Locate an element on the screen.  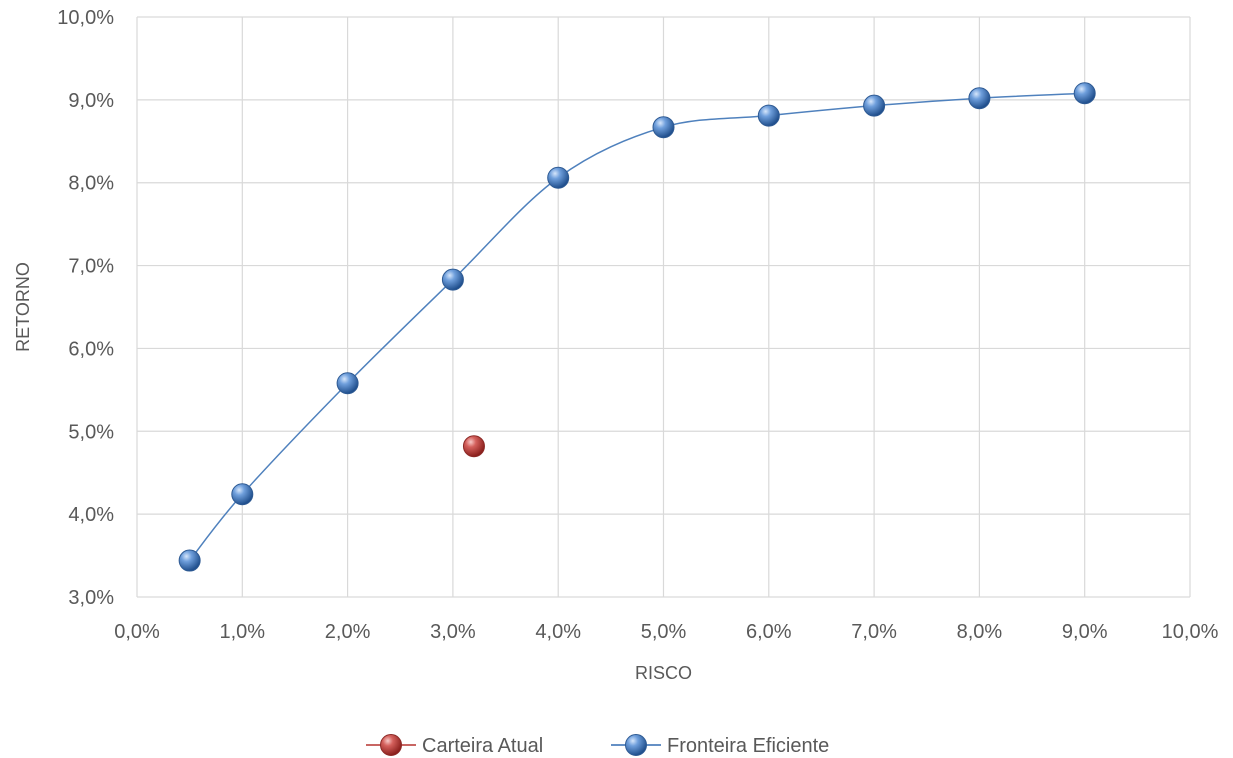
x-tick-label: 3,0% is located at coordinates (453, 632).